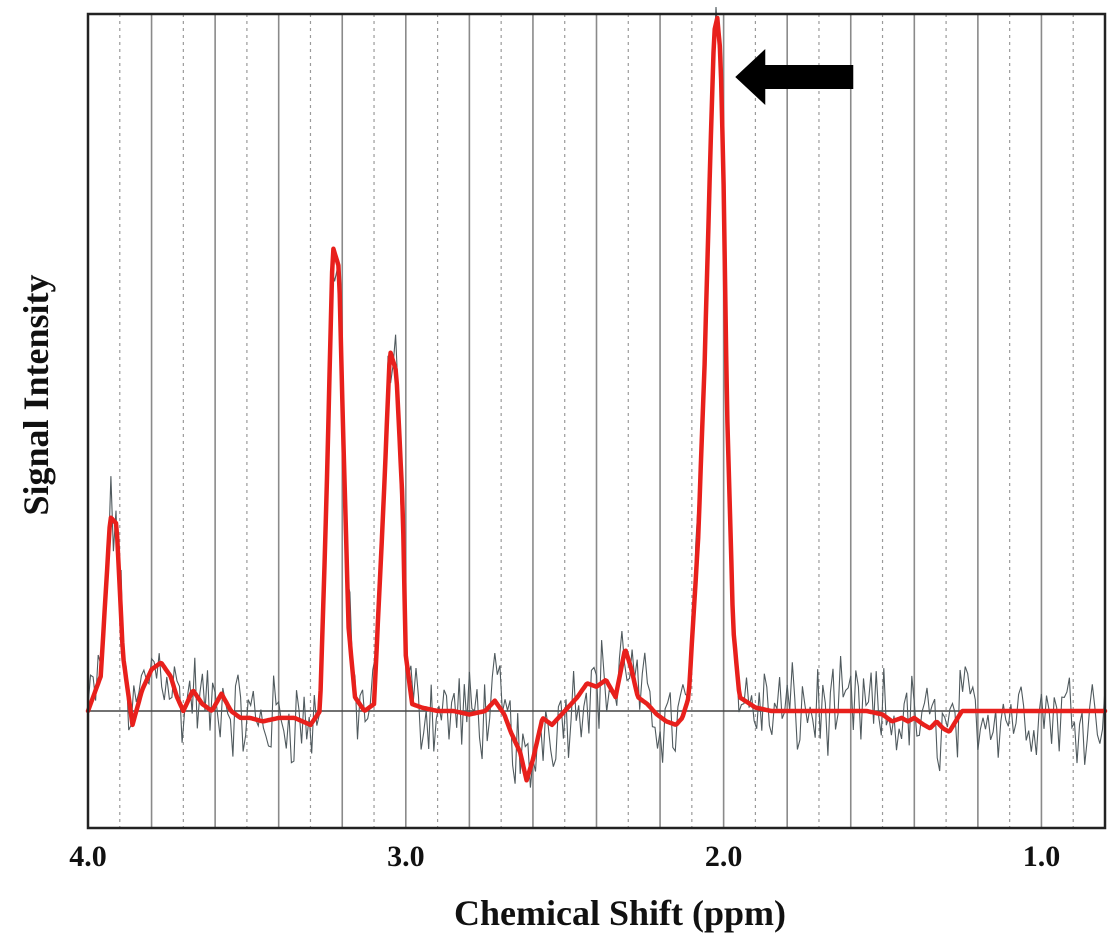 This screenshot has width=1118, height=949. What do you see at coordinates (620, 913) in the screenshot?
I see `x-axis-title: Chemical Shift (ppm)` at bounding box center [620, 913].